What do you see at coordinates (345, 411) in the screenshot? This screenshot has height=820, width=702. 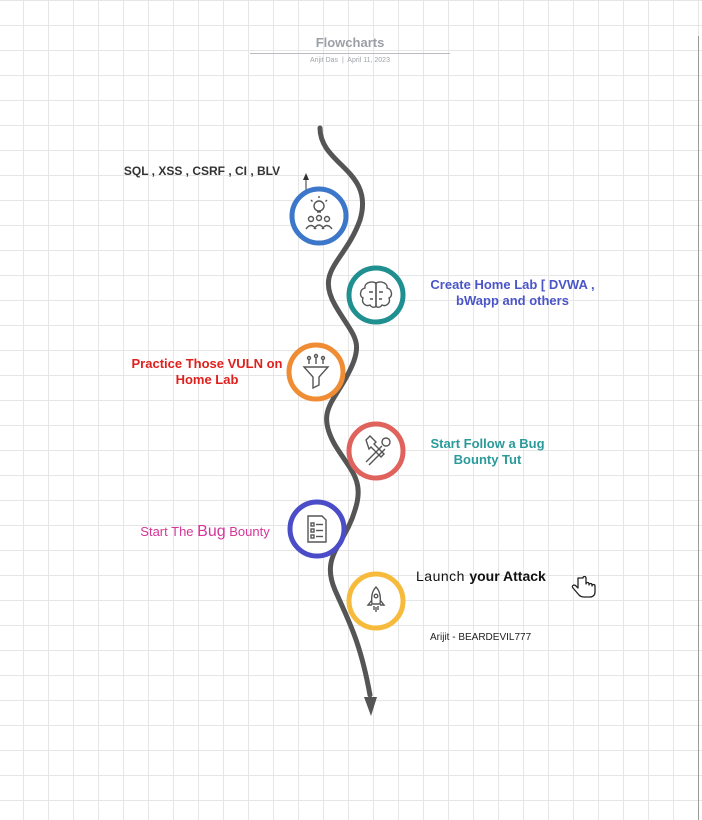 I see `roadmap-path` at bounding box center [345, 411].